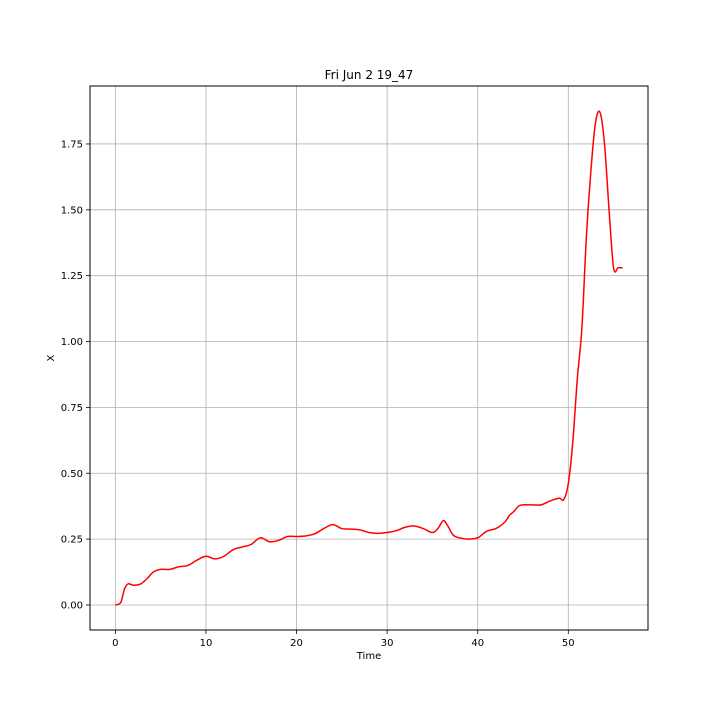 The height and width of the screenshot is (720, 720). I want to click on y-axis-label: X, so click(51, 357).